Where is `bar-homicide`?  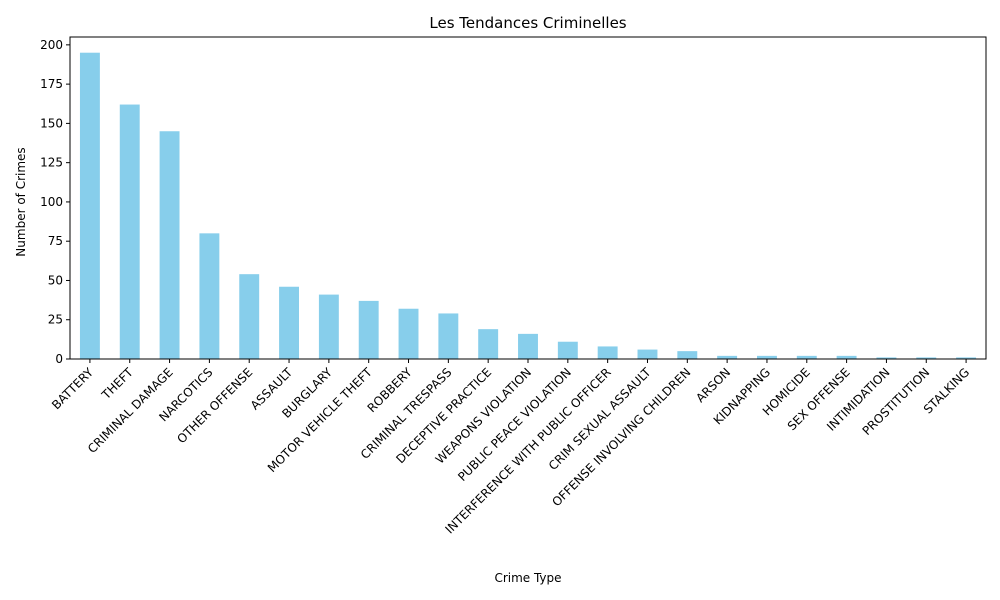 bar-homicide is located at coordinates (806, 357).